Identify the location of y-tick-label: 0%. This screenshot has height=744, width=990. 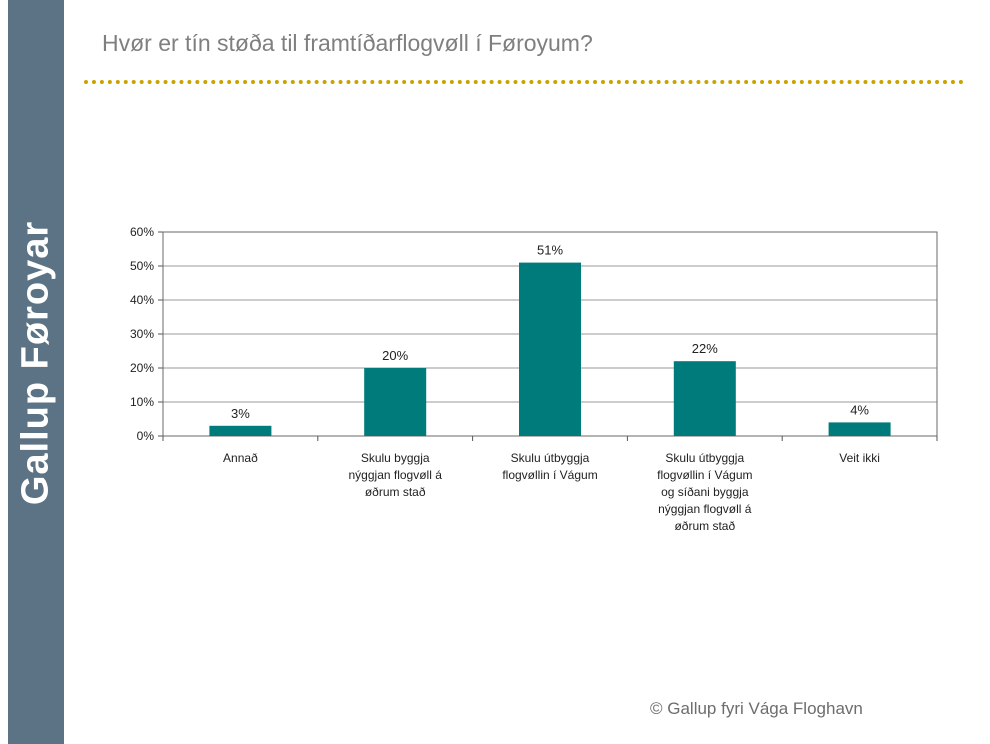
(146, 436).